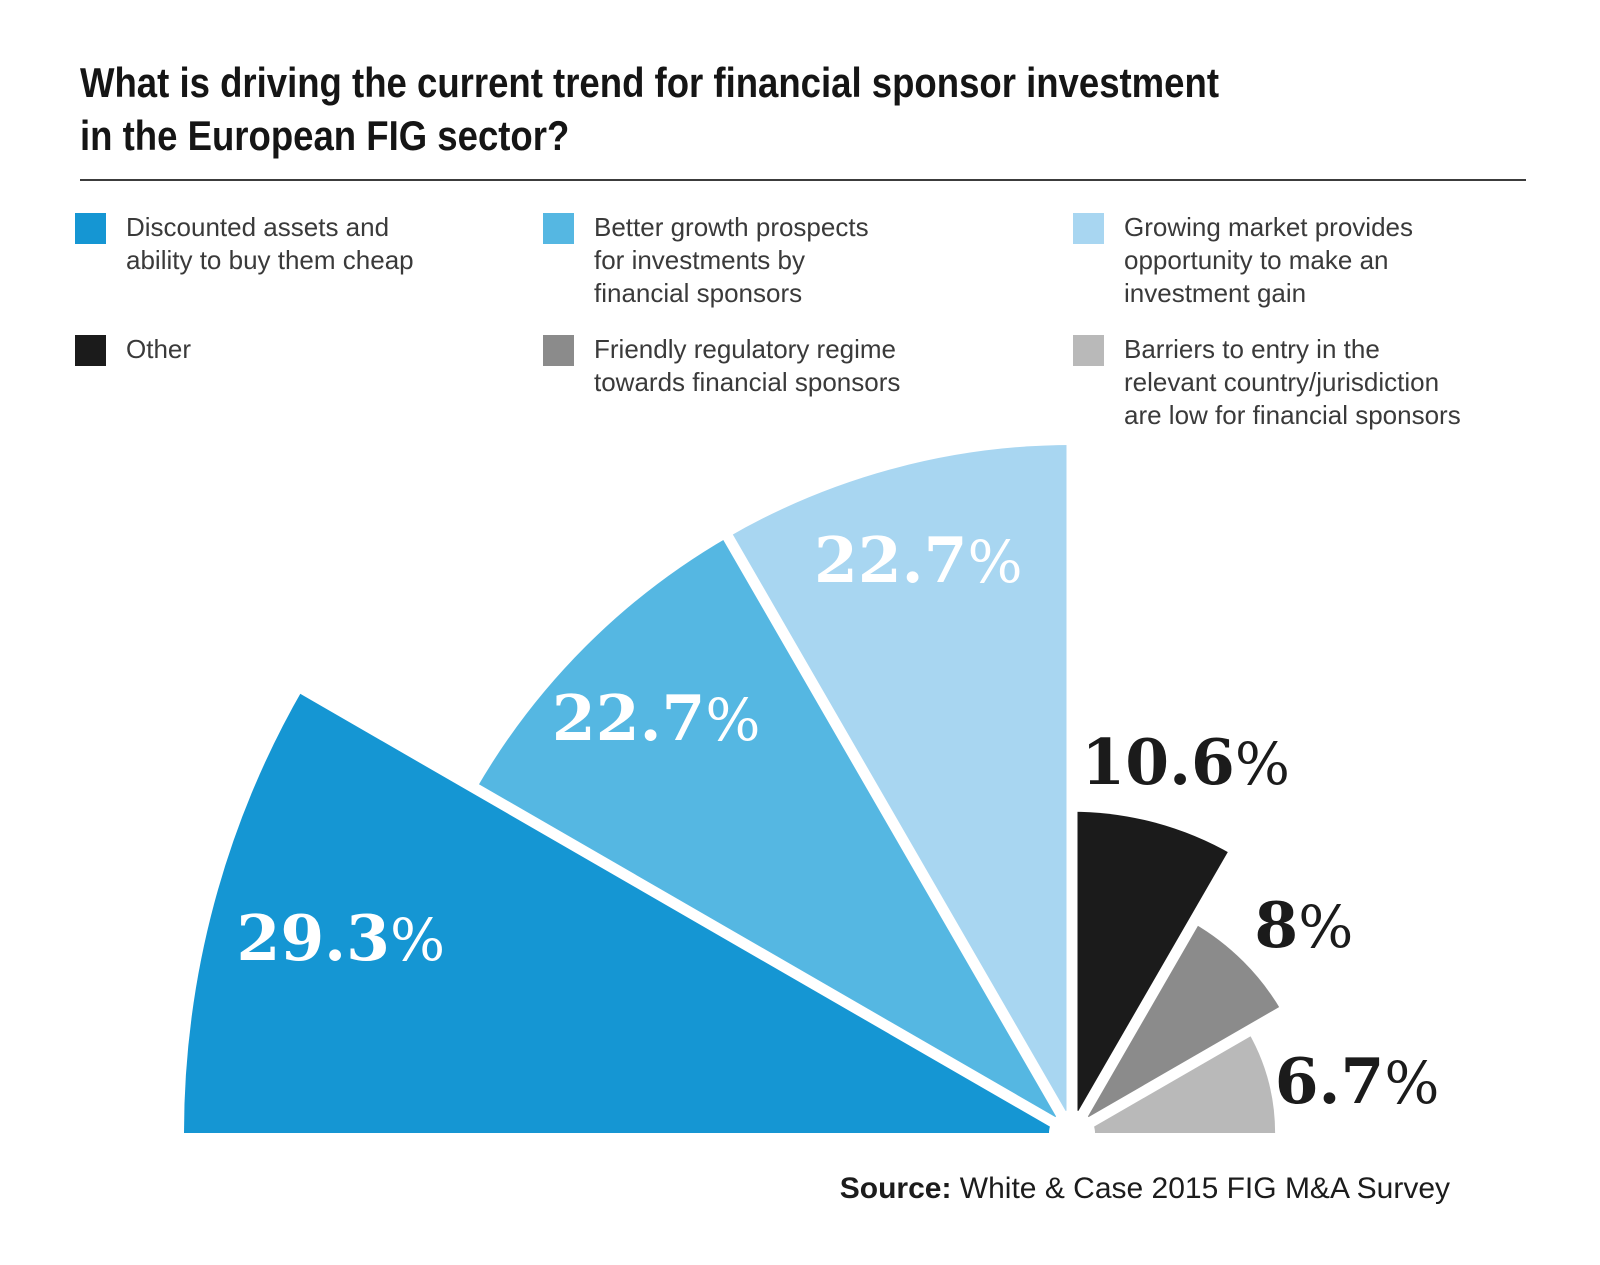 Image resolution: width=1600 pixels, height=1265 pixels. What do you see at coordinates (895, 1188) in the screenshot?
I see `source-prefix: Source:` at bounding box center [895, 1188].